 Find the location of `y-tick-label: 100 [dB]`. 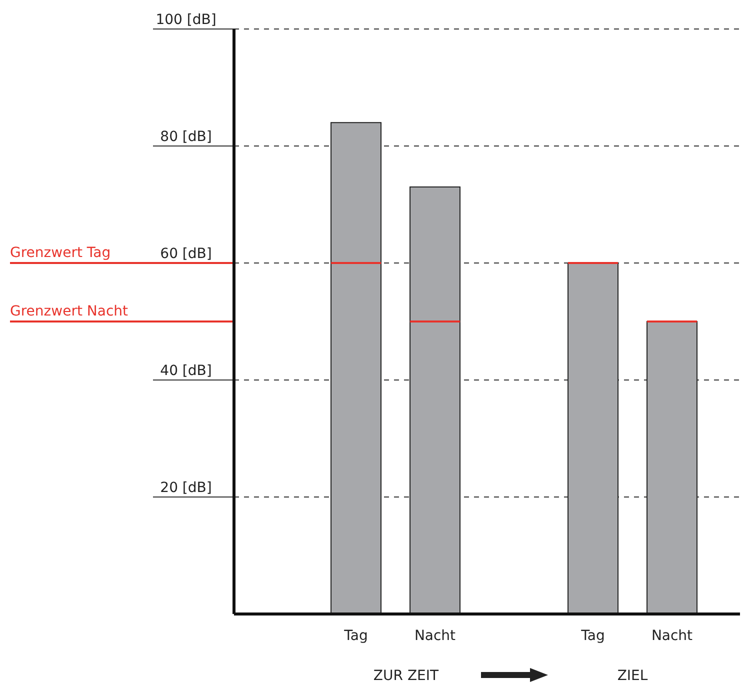

y-tick-label: 100 [dB] is located at coordinates (186, 20).